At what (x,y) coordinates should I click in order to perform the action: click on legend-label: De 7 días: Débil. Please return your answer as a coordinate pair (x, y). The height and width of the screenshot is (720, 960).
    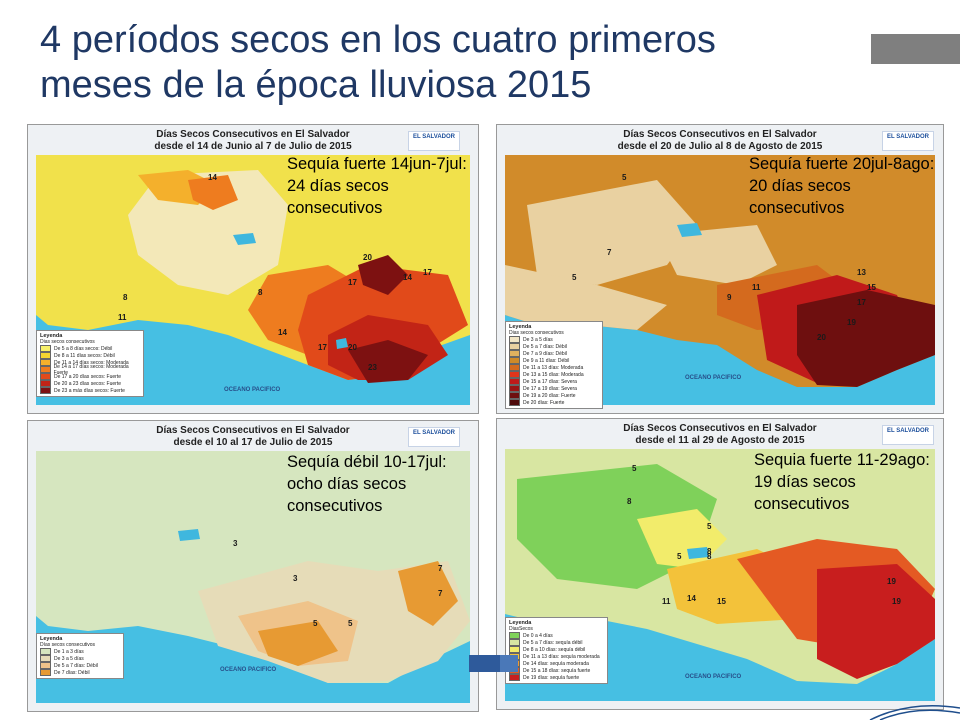
    Looking at the image, I should click on (72, 672).